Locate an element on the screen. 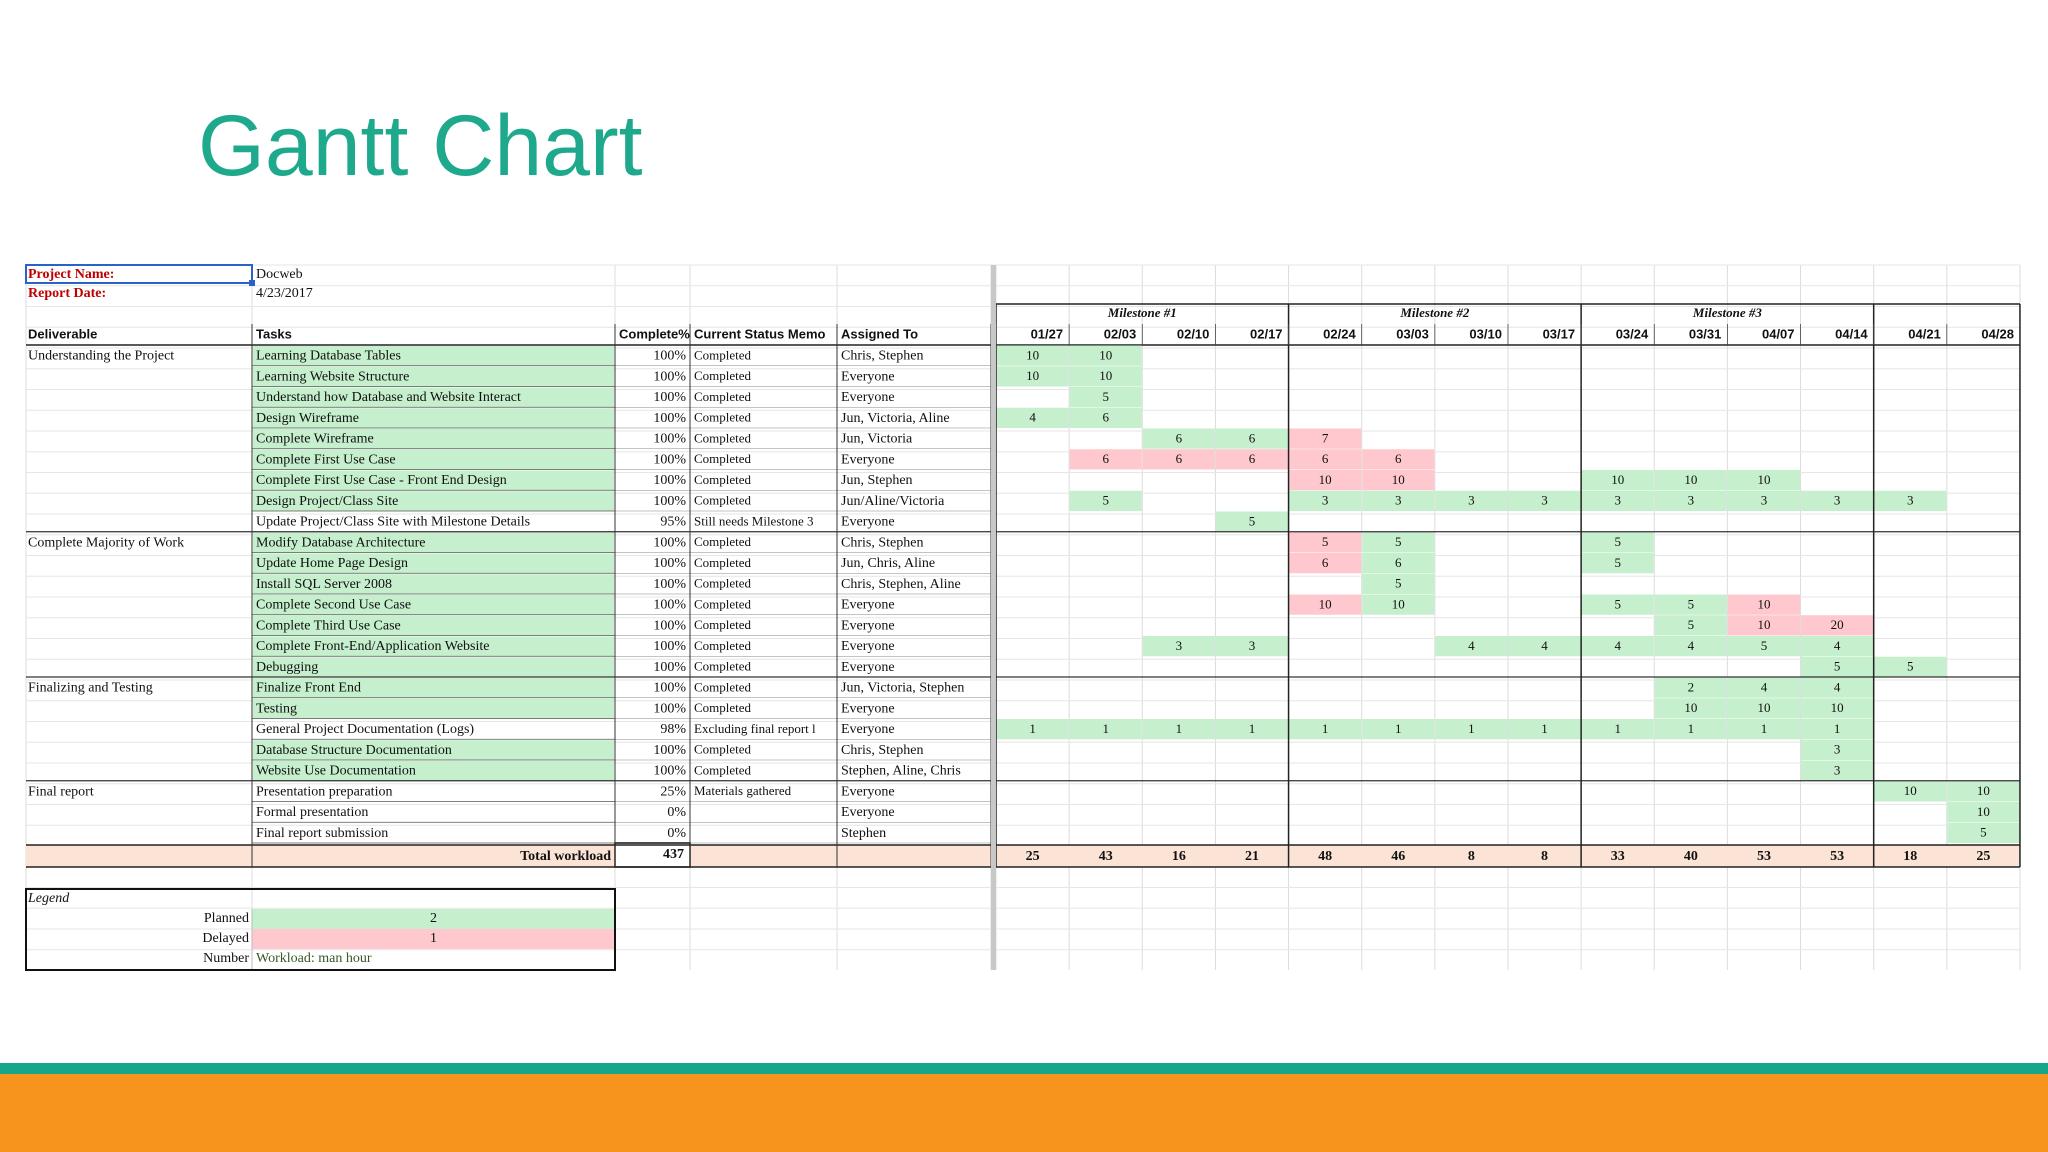 The height and width of the screenshot is (1152, 2048). week-header: 03/24 is located at coordinates (1632, 333).